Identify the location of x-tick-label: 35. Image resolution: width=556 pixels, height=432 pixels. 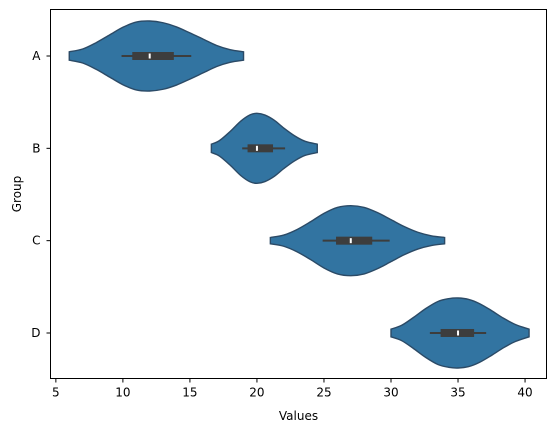
(457, 393).